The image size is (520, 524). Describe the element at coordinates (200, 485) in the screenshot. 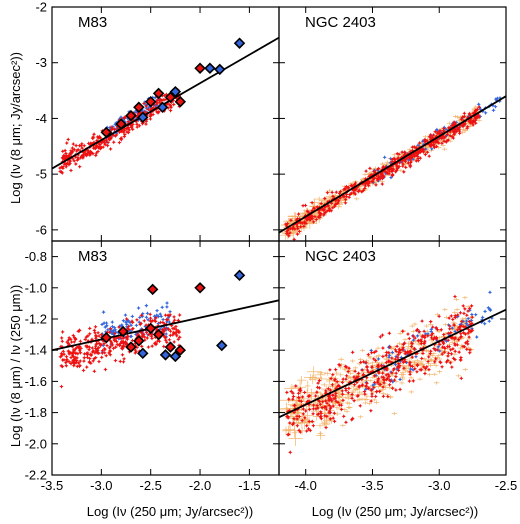

I see `x-tick-label: -2.0` at that location.